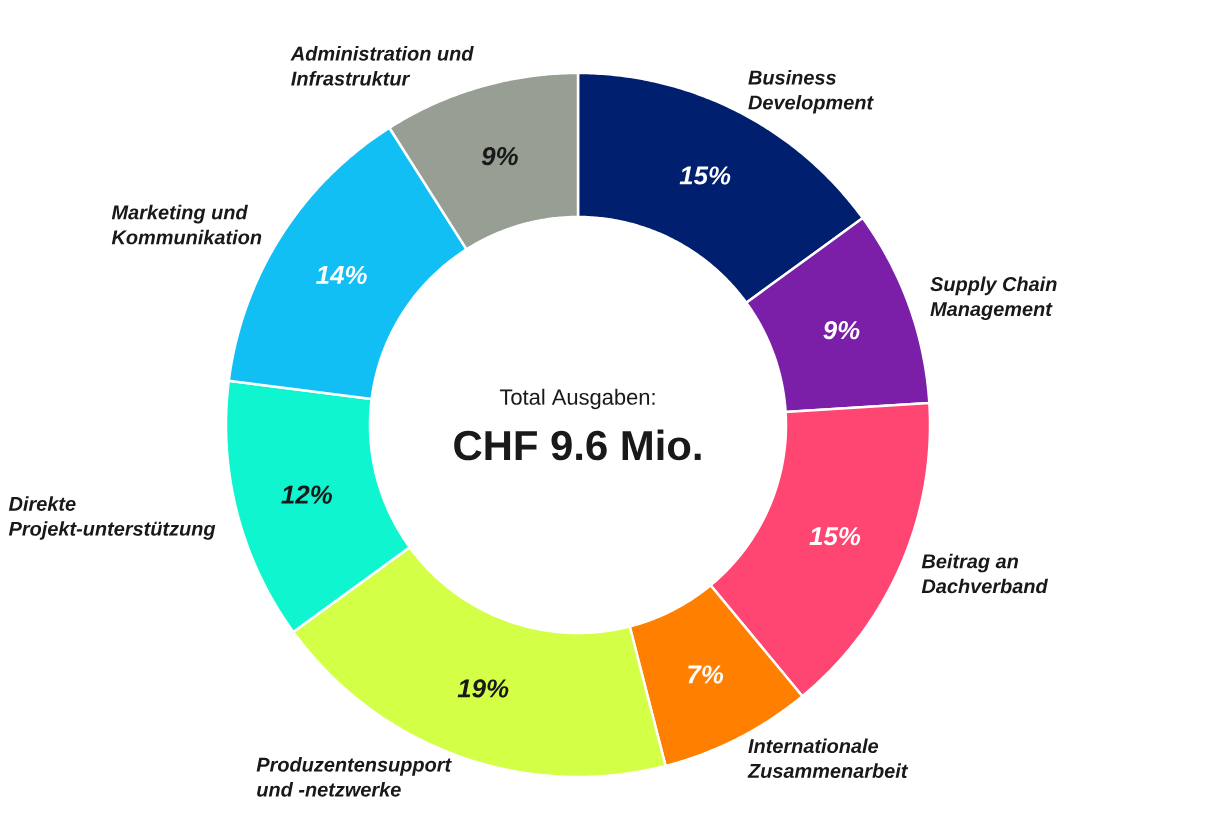 The width and height of the screenshot is (1230, 820). I want to click on slice-label: Marketing und Kommunikation, so click(186, 224).